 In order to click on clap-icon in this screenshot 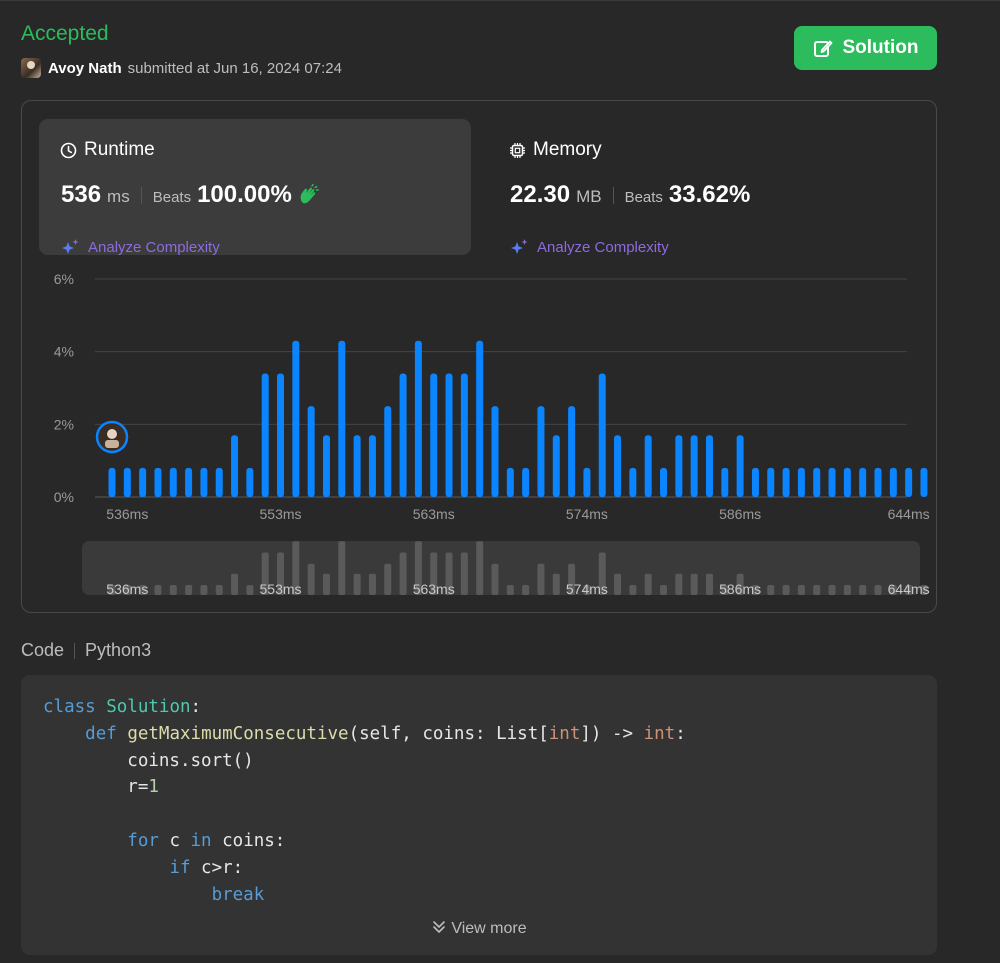, I will do `click(309, 194)`.